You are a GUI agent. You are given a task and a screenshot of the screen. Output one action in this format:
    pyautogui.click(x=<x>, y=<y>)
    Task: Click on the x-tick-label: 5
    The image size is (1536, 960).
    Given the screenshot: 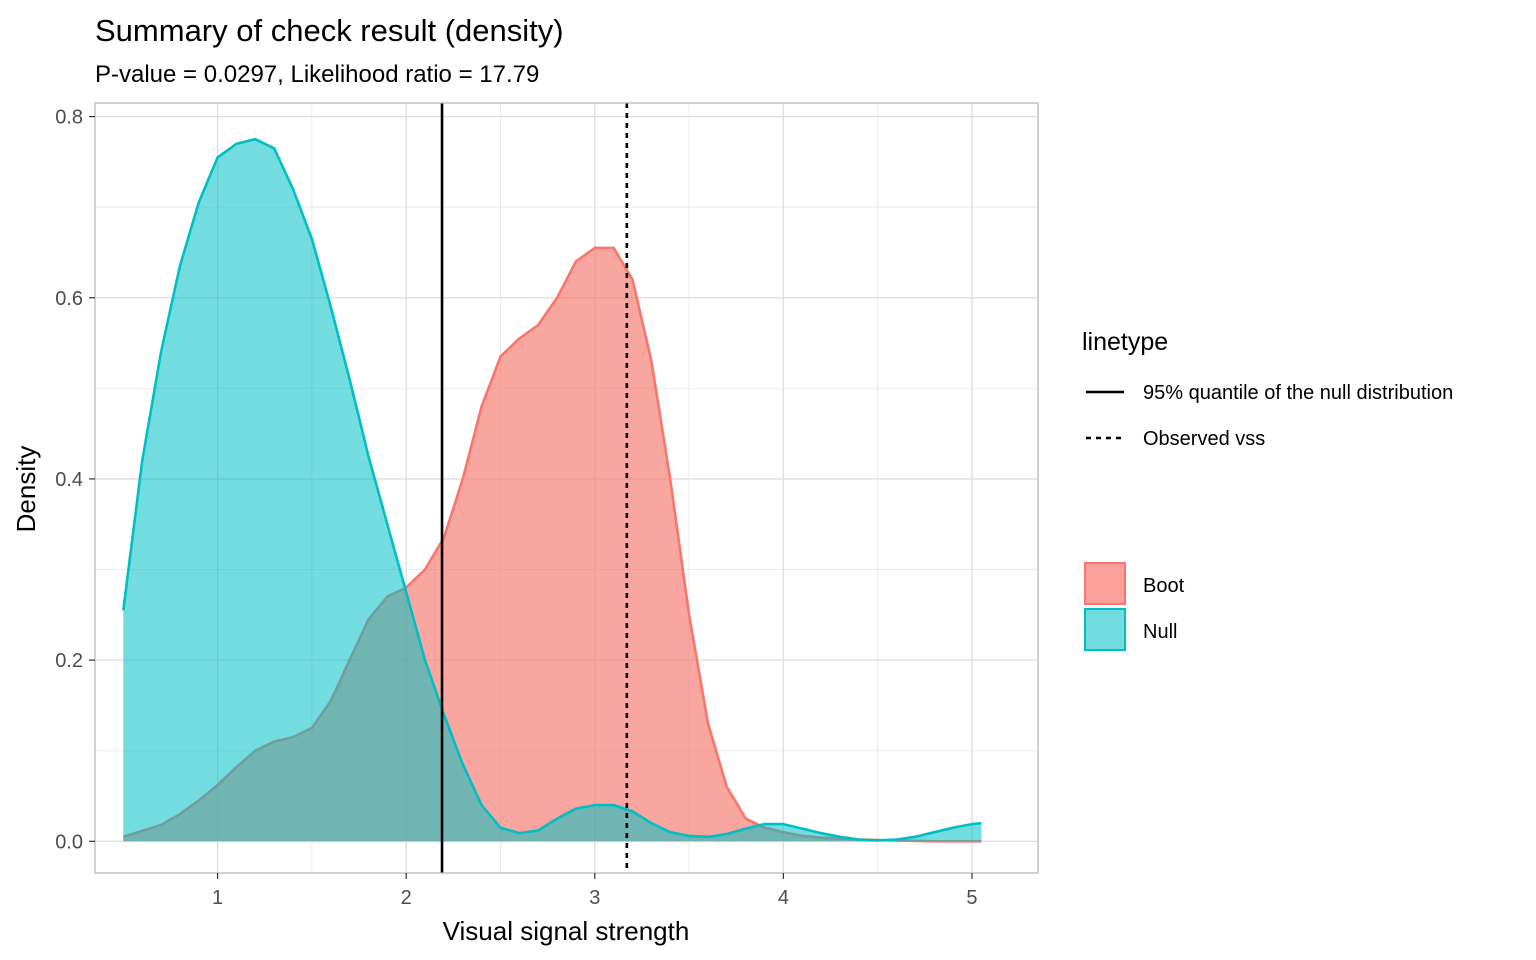 What is the action you would take?
    pyautogui.click(x=971, y=898)
    